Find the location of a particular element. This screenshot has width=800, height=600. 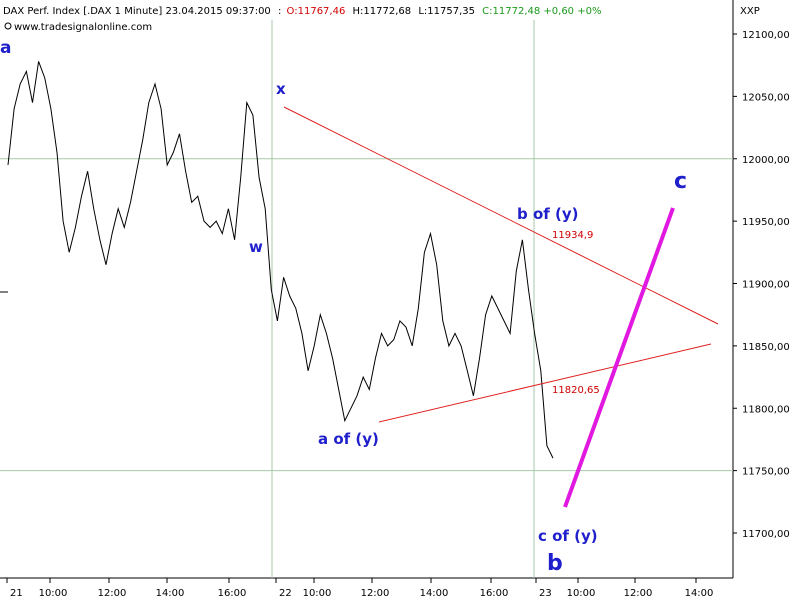

x-tick-label-8: 14:00 is located at coordinates (434, 593).